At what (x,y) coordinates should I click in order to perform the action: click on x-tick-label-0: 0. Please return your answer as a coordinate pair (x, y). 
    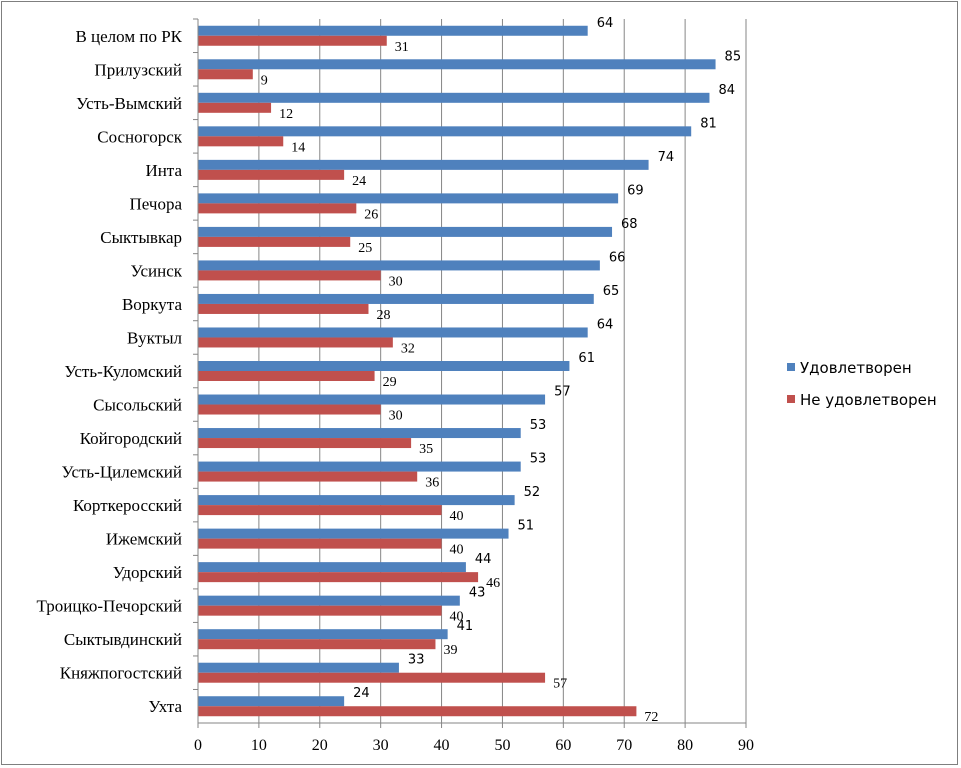
    Looking at the image, I should click on (198, 745).